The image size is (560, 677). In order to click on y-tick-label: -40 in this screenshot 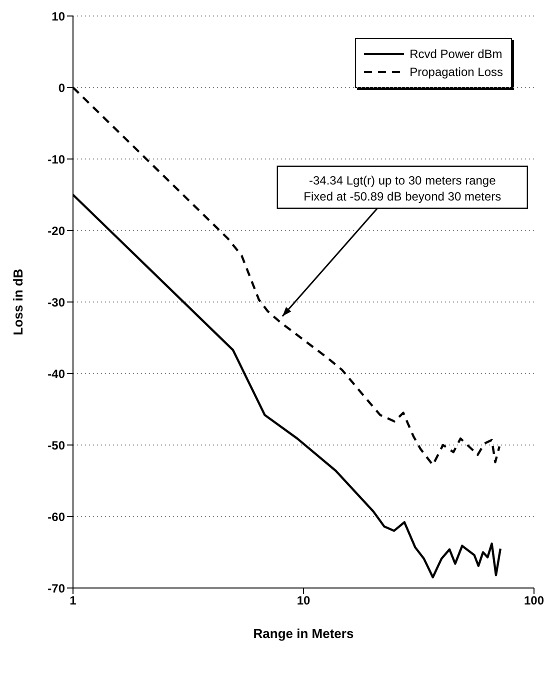, I will do `click(57, 373)`.